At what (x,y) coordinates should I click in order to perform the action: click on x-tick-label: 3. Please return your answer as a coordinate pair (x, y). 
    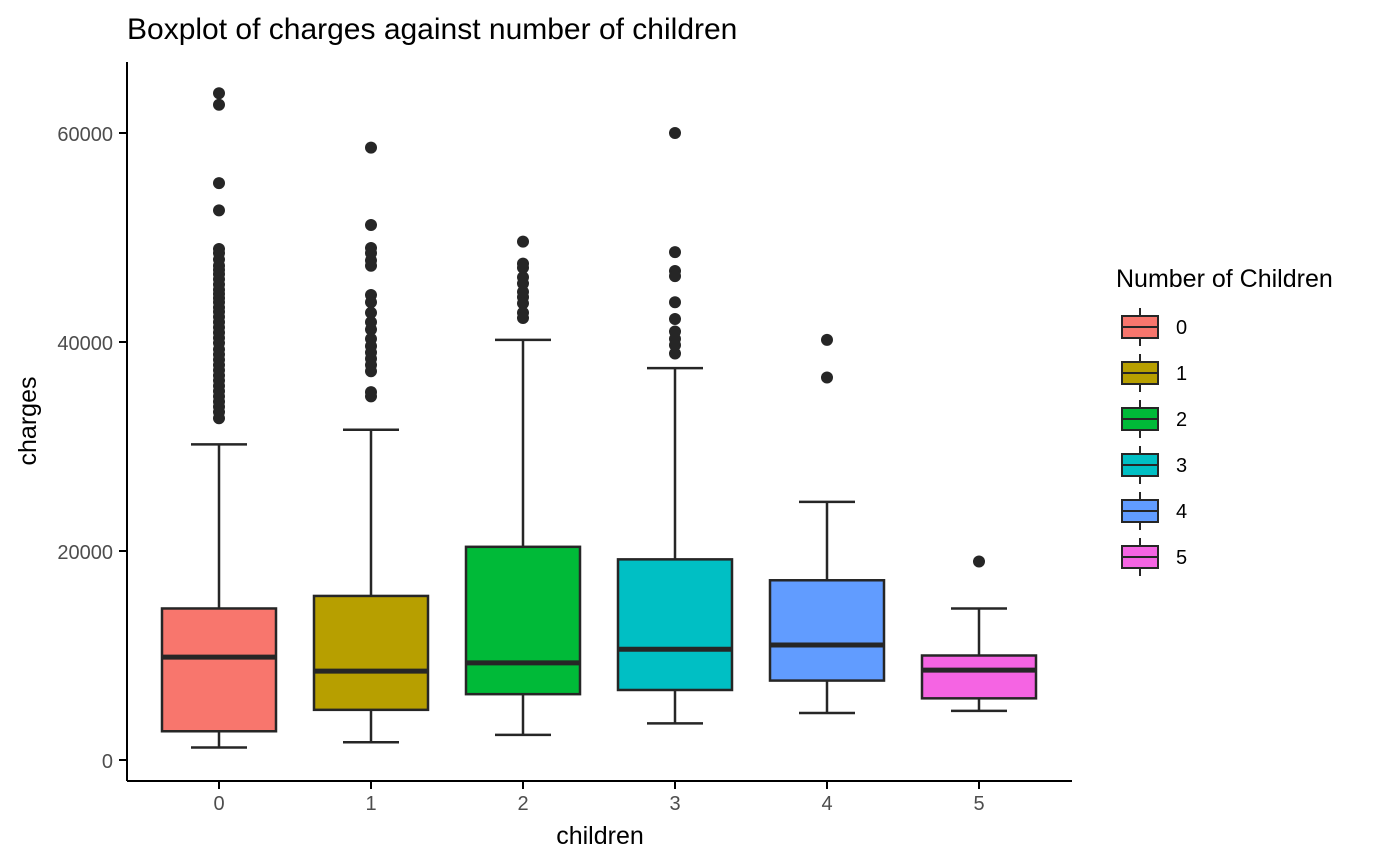
    Looking at the image, I should click on (674, 804).